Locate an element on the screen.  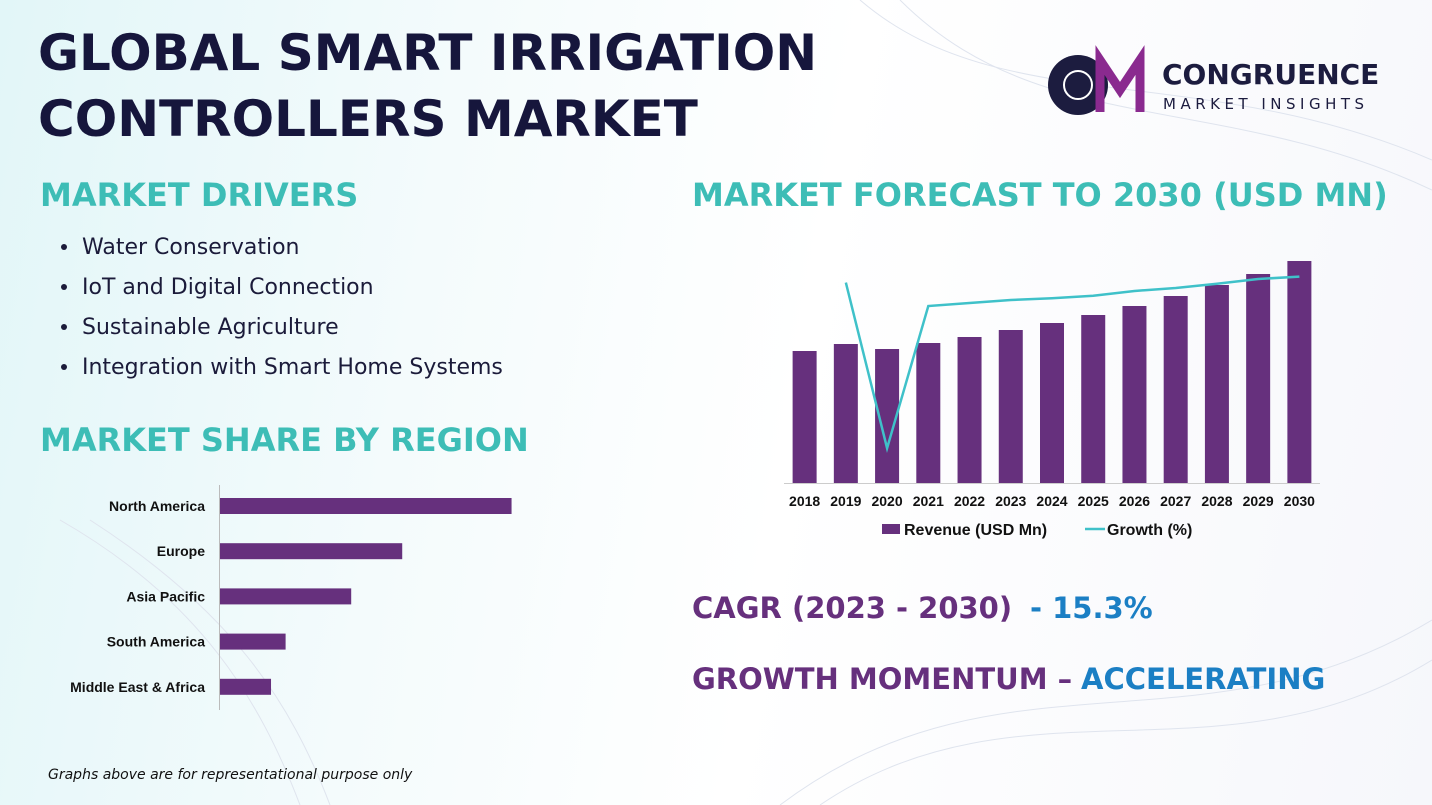
momentum-label: GROWTH MOMENTUM – is located at coordinates (882, 679).